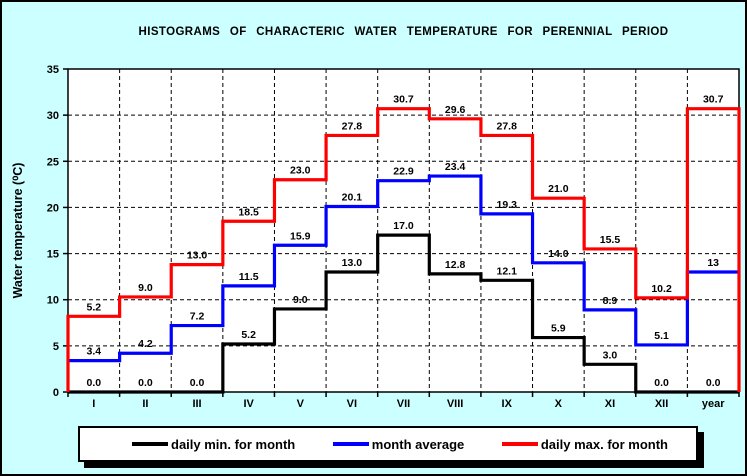  Describe the element at coordinates (610, 355) in the screenshot. I see `data-label: 3.0` at that location.